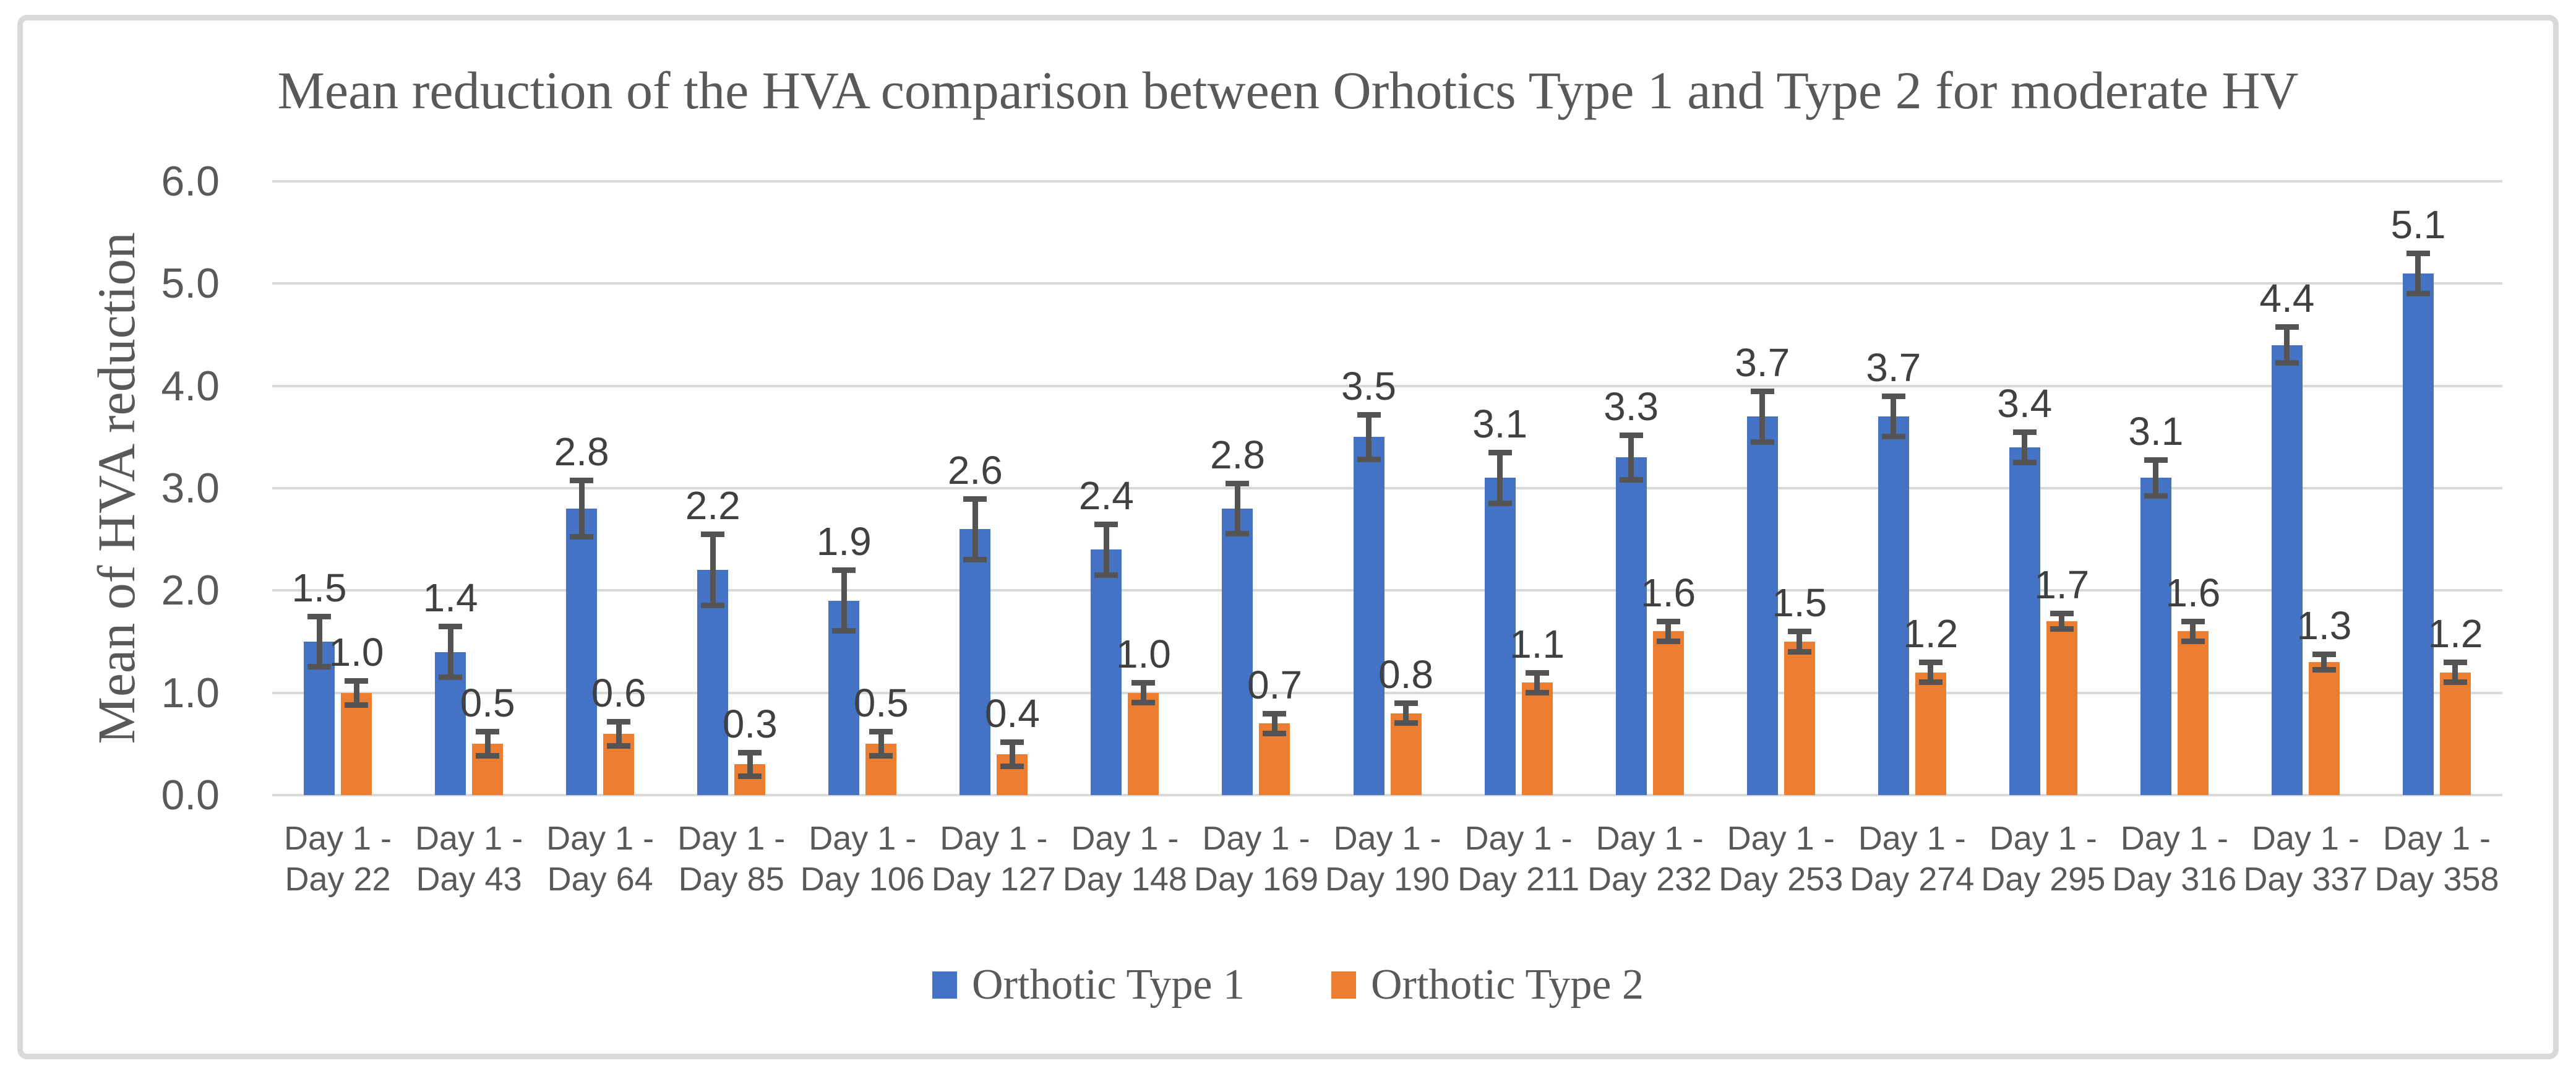  I want to click on x-tick-line2: Day 190, so click(1387, 879).